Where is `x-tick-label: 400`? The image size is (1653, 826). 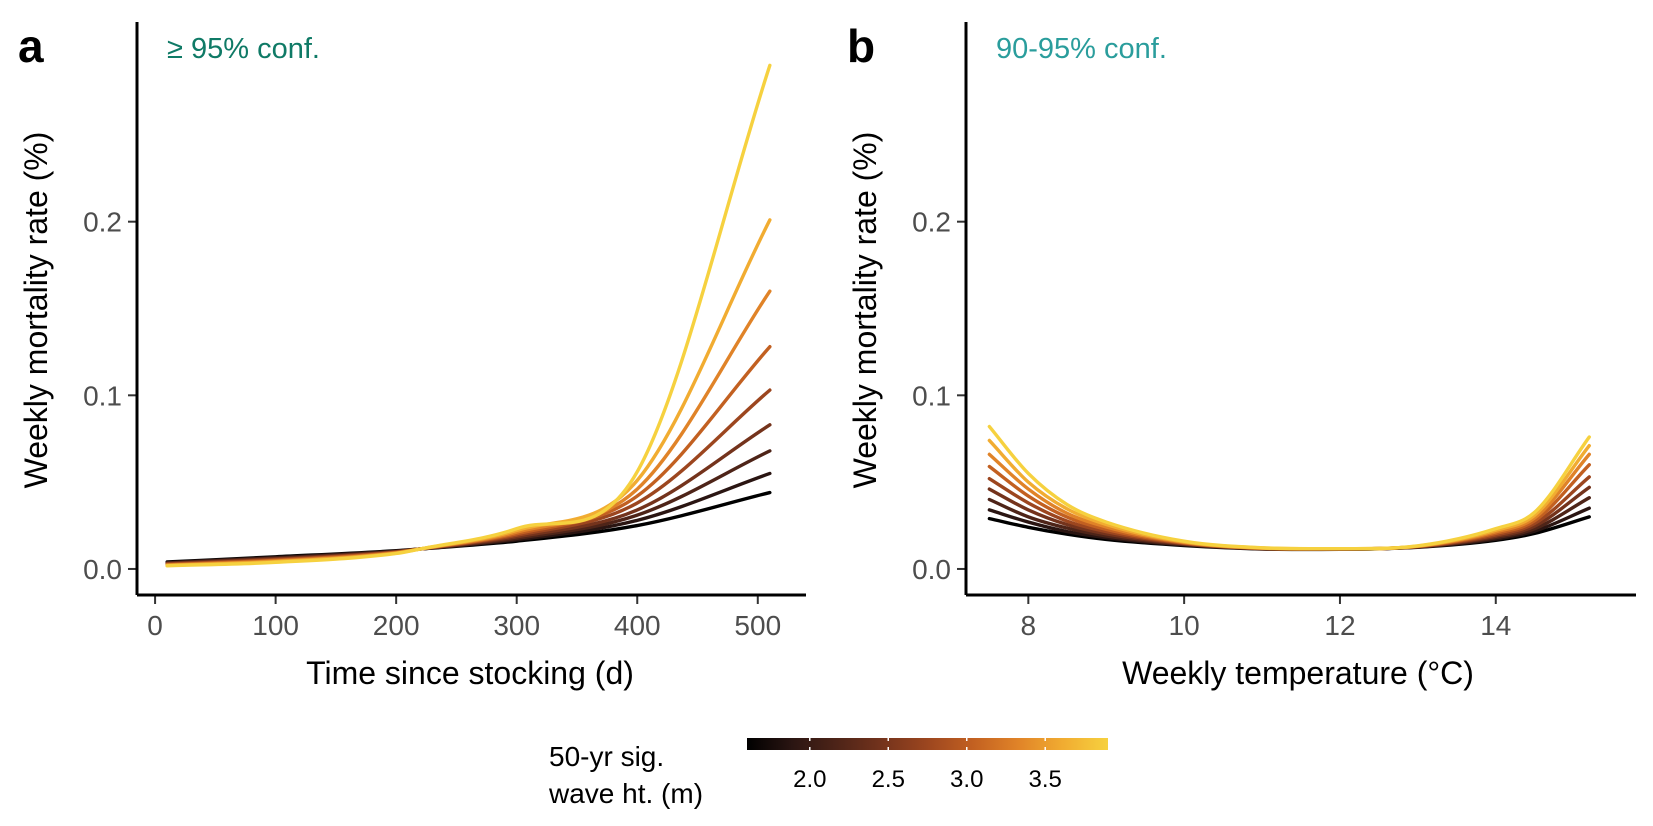
x-tick-label: 400 is located at coordinates (637, 625).